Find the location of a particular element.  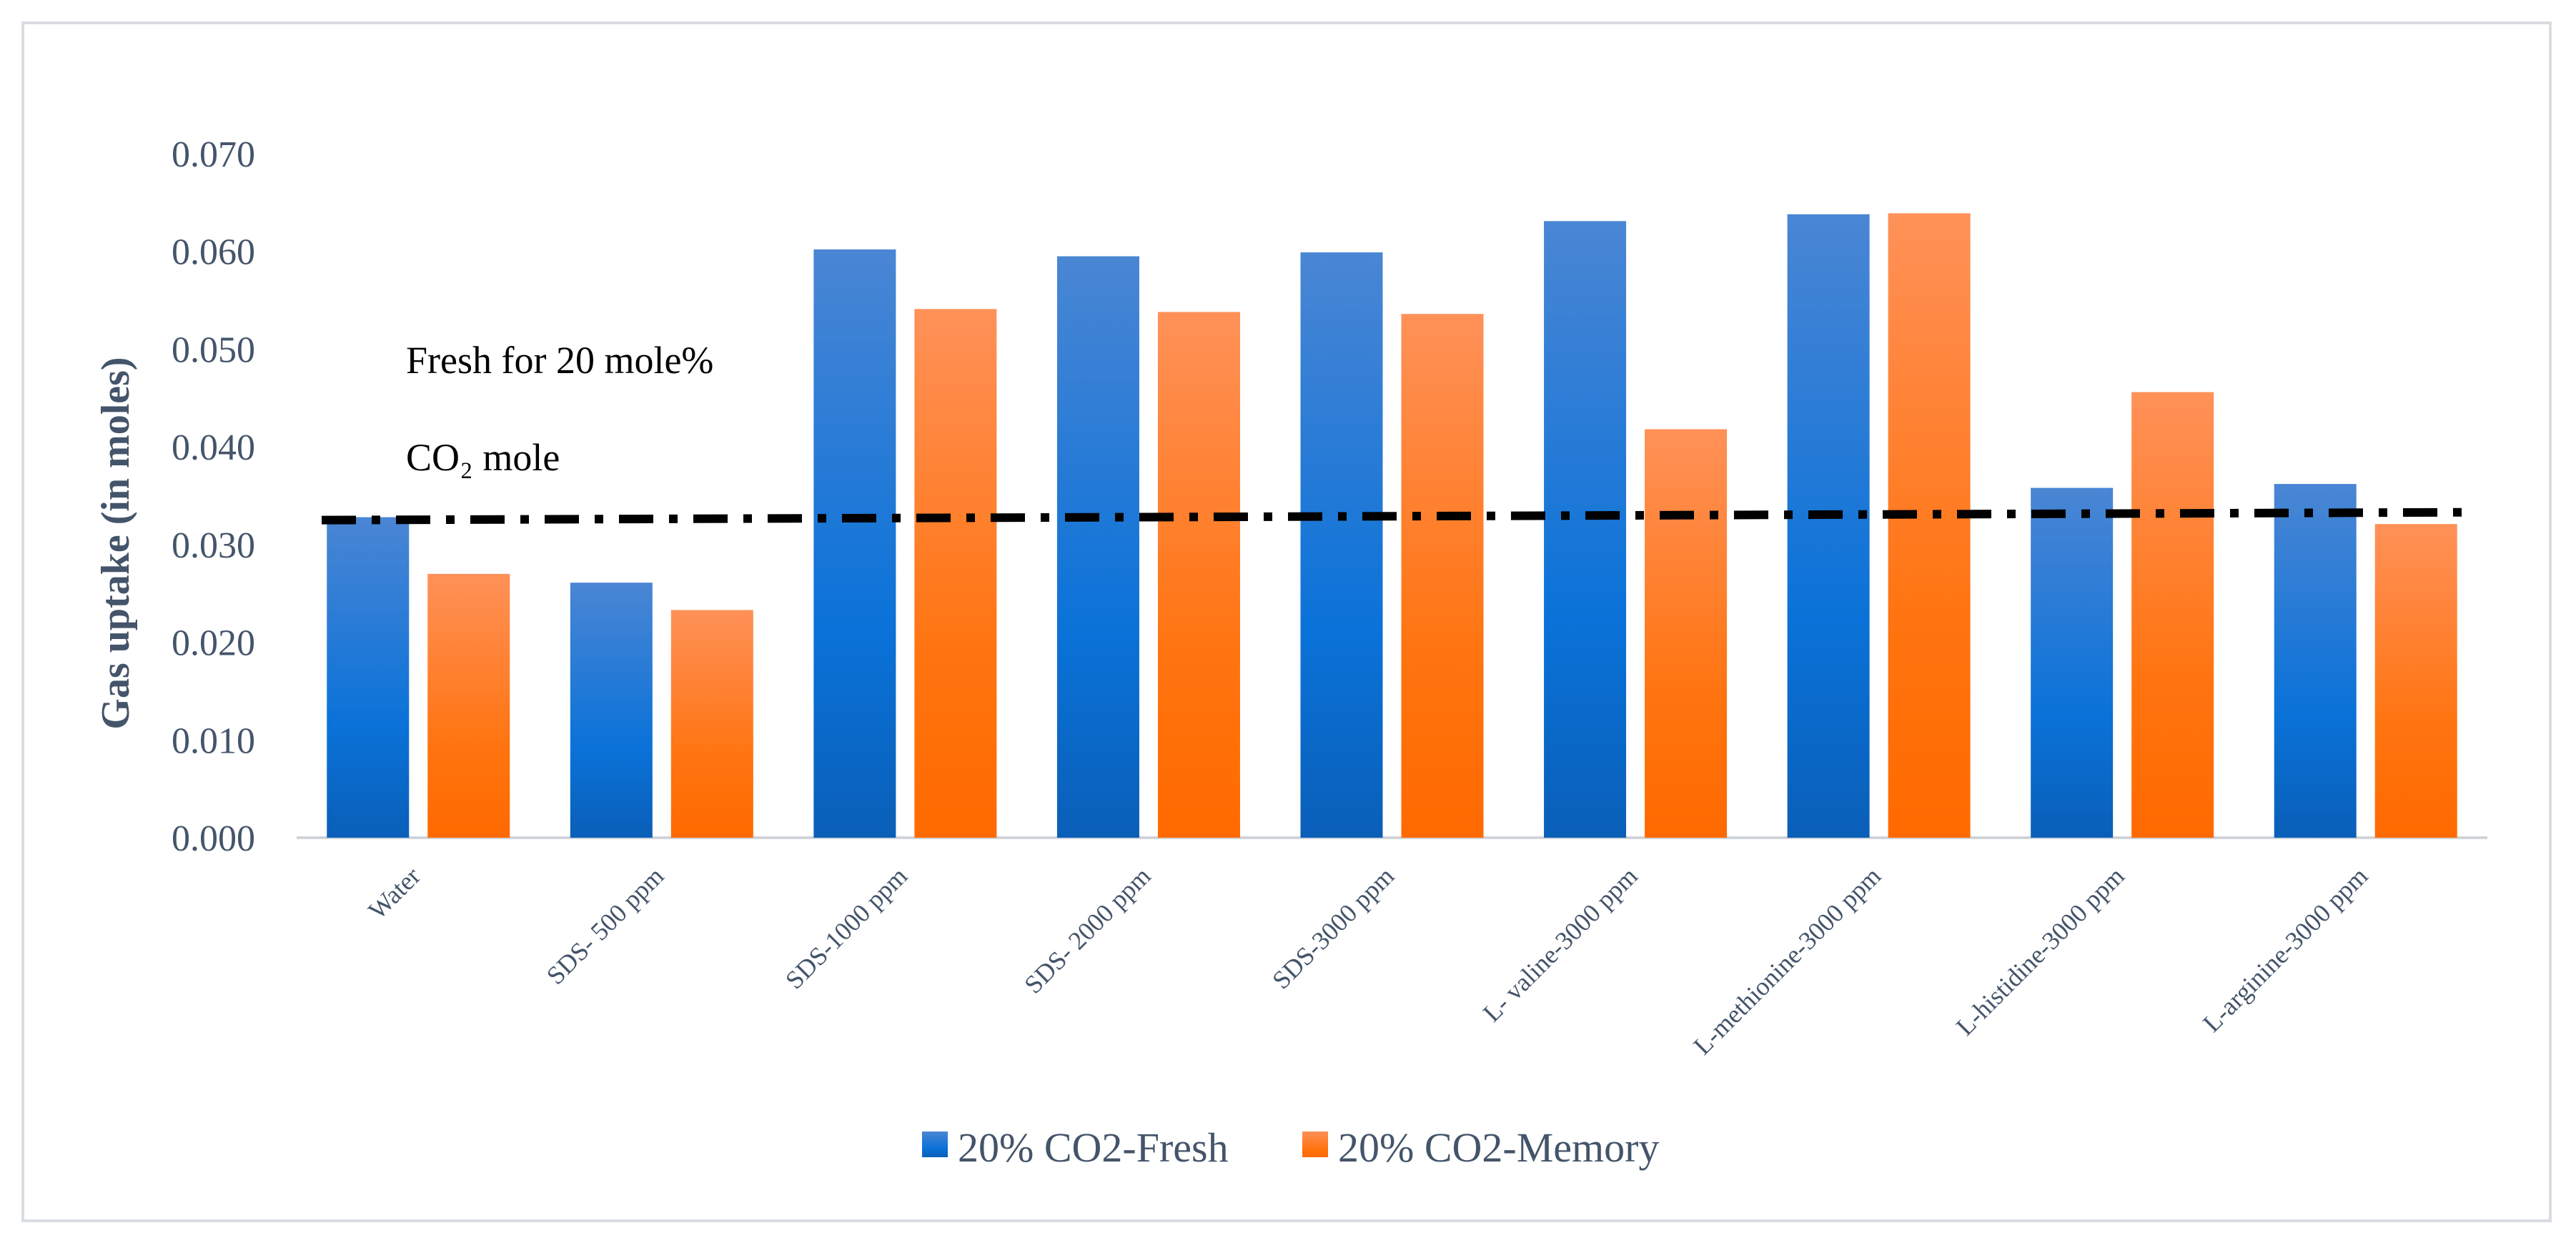

reference-annotation-line1: Fresh for 20 mole% is located at coordinates (560, 360).